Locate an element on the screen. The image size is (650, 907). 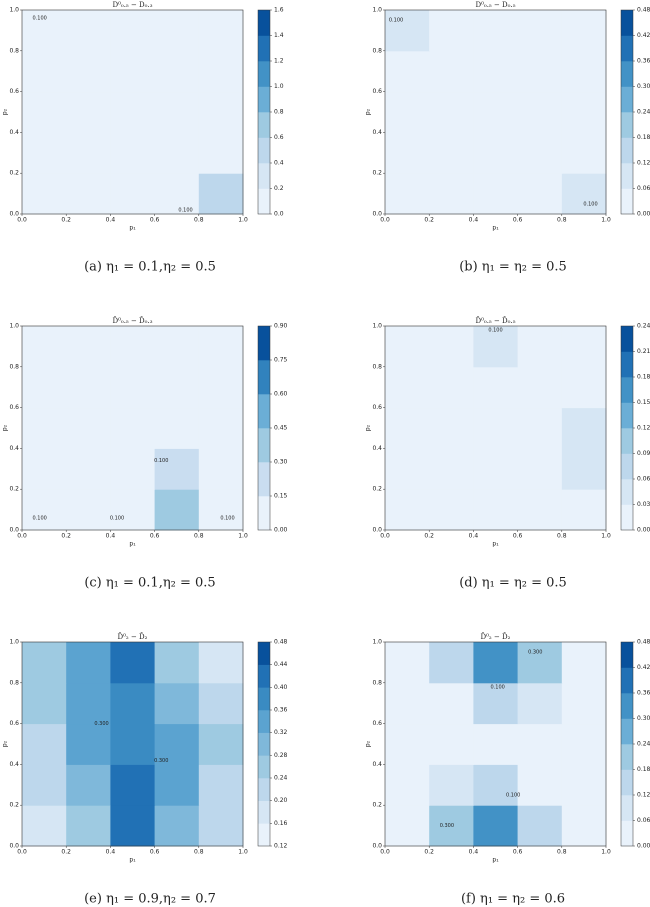
x-tick-label: 0.2 is located at coordinates (66, 536).